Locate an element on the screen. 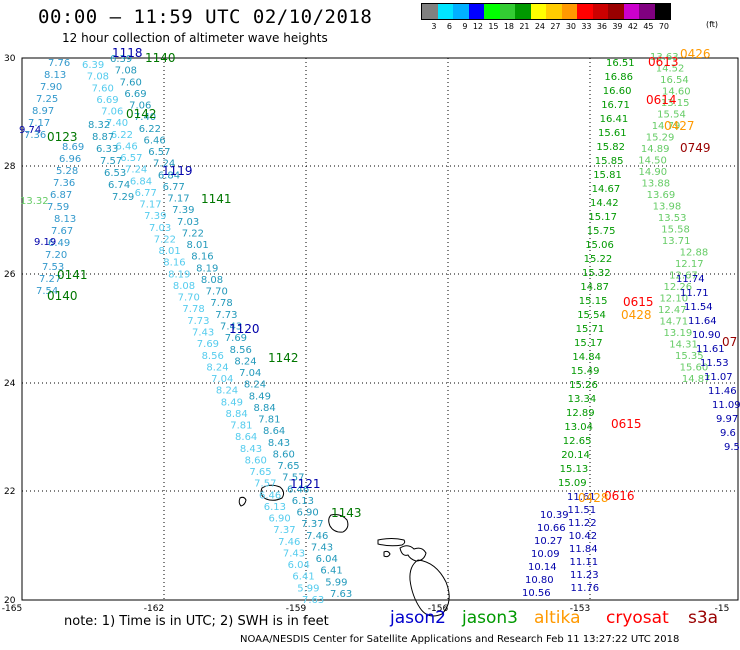 The width and height of the screenshot is (740, 650). light-green-swh-value: 14.31 is located at coordinates (683, 345).